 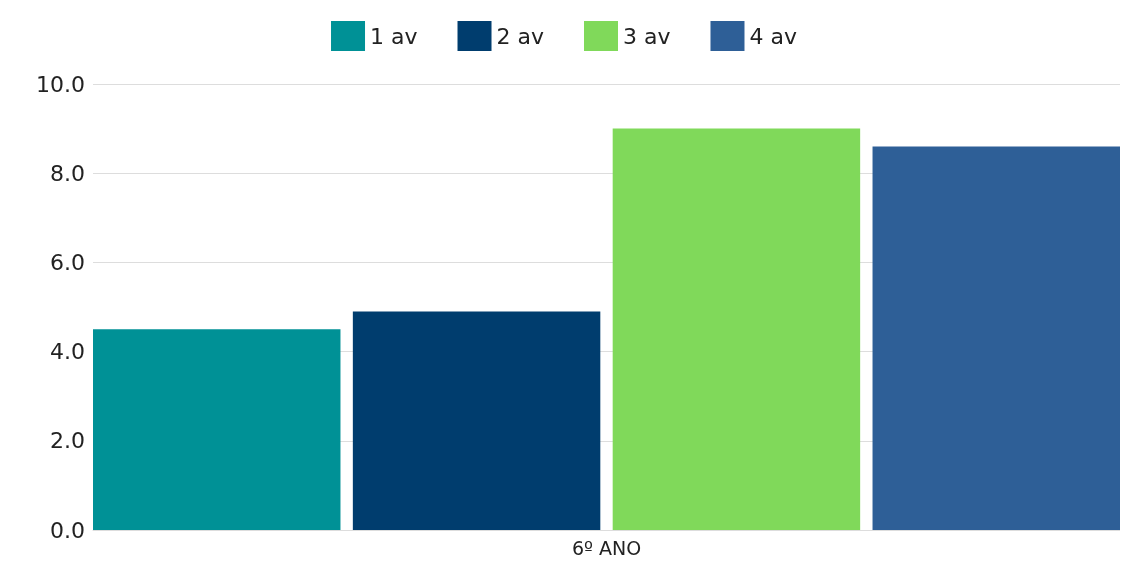 What do you see at coordinates (67, 262) in the screenshot?
I see `y-tick-label: 6.0` at bounding box center [67, 262].